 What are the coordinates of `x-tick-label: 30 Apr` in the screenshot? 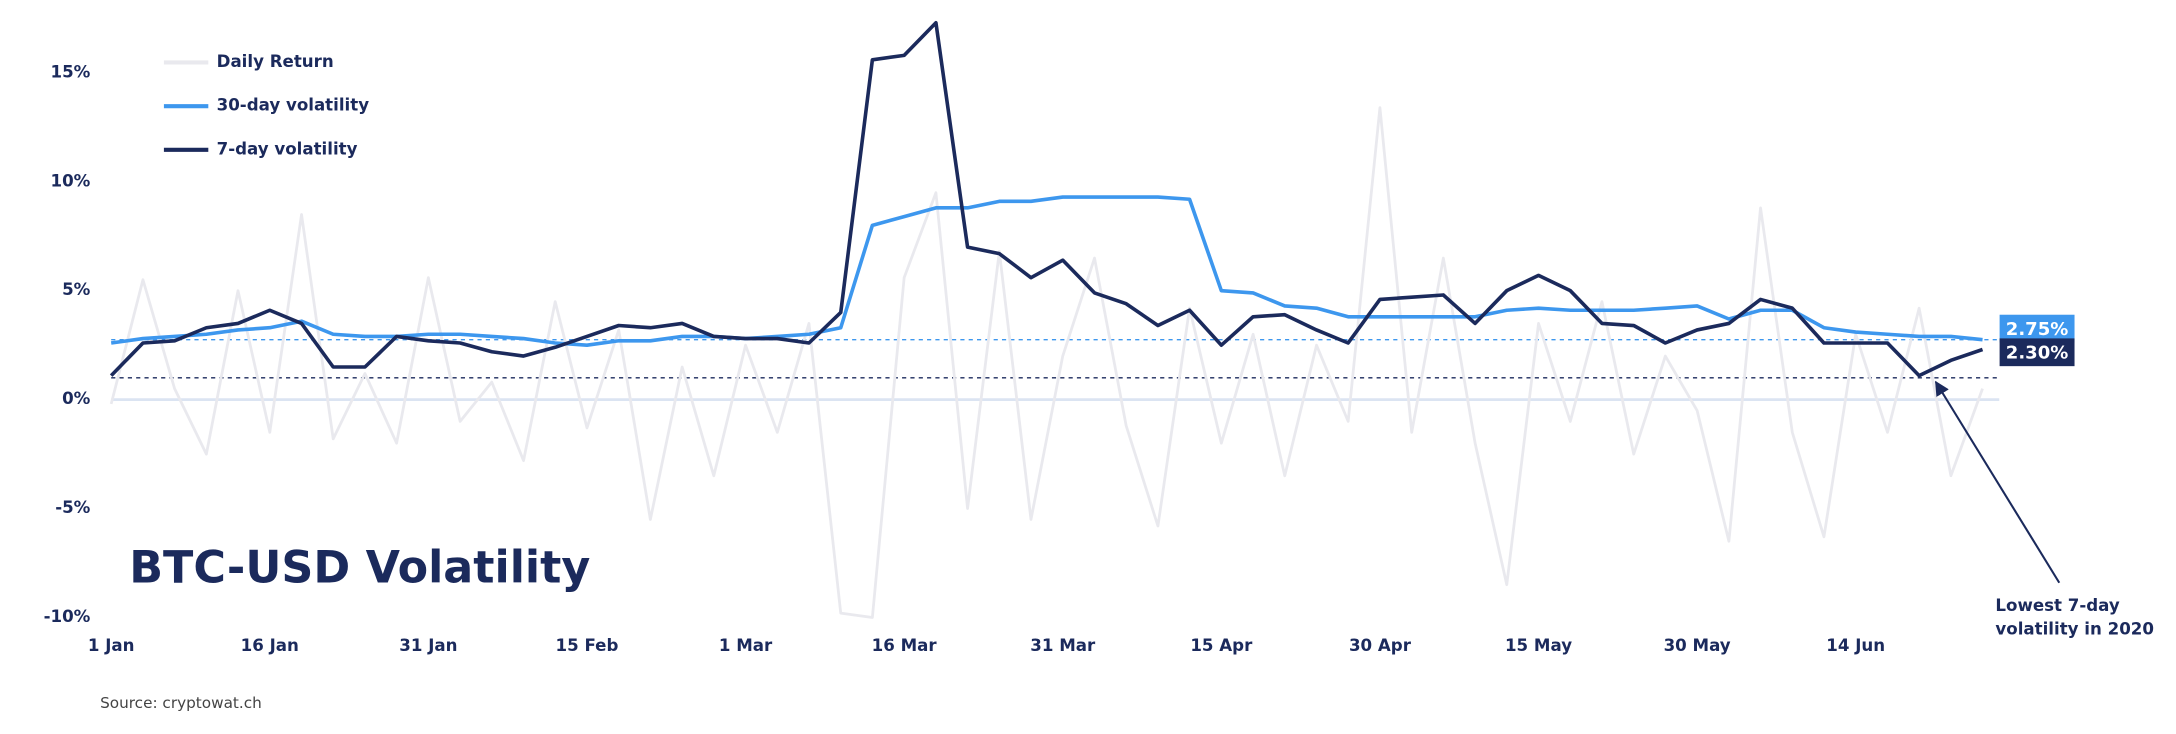 It's located at (1380, 645).